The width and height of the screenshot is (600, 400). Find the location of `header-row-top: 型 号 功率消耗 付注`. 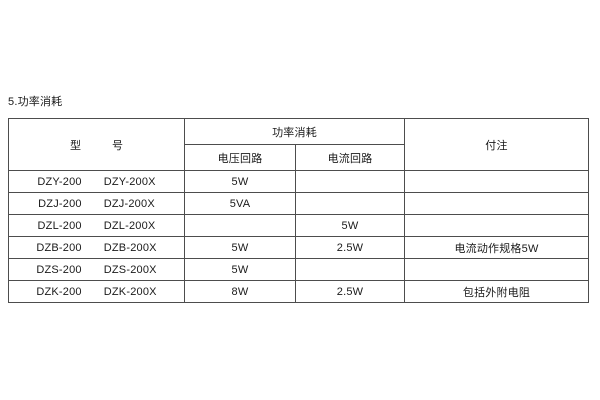

header-row-top: 型 号 功率消耗 付注 is located at coordinates (298, 144).